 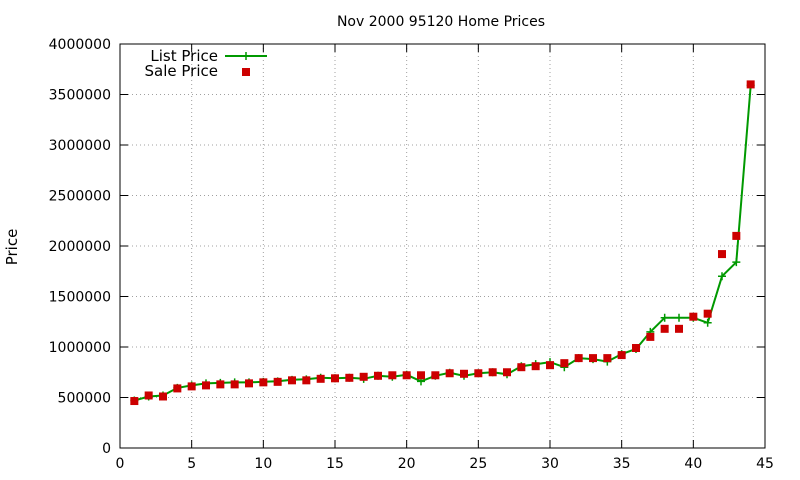 I want to click on x-tick-label: 40, so click(x=693, y=464).